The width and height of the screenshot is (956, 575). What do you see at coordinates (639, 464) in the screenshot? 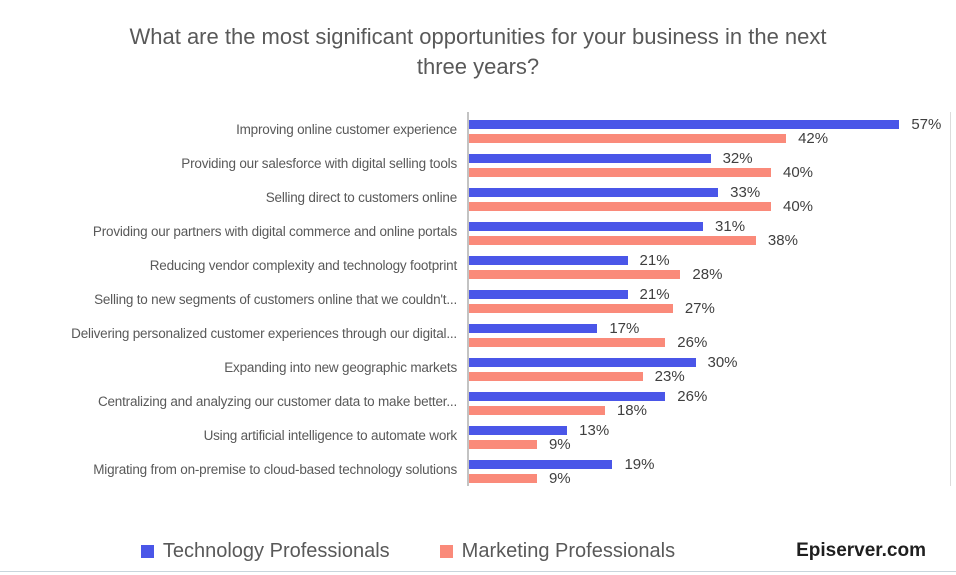
I see `value-label-technology: 19%` at bounding box center [639, 464].